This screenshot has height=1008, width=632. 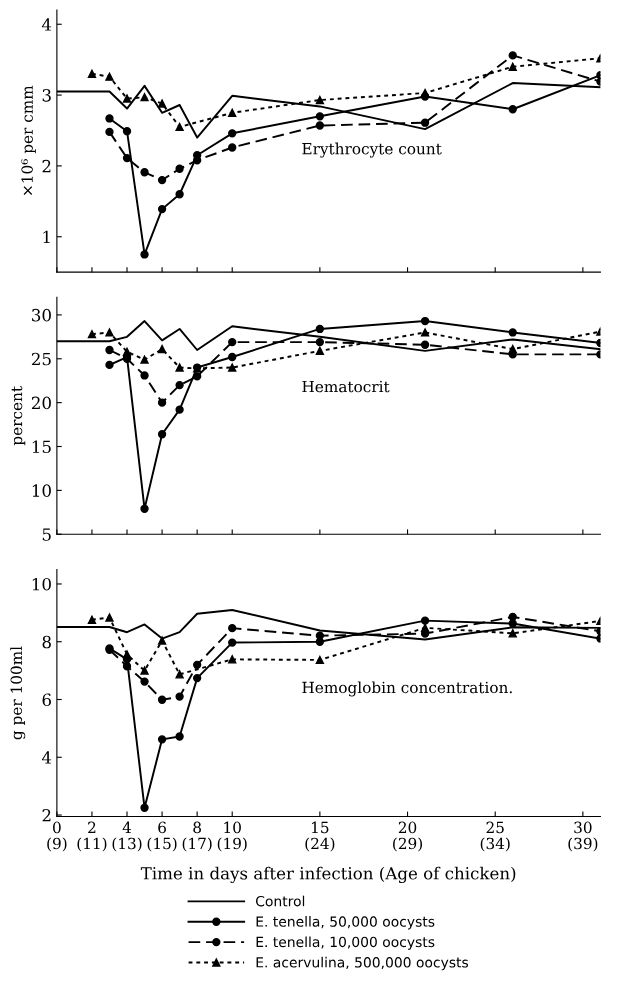 What do you see at coordinates (345, 943) in the screenshot?
I see `legend-label: E. tenella, 10,000 oocysts` at bounding box center [345, 943].